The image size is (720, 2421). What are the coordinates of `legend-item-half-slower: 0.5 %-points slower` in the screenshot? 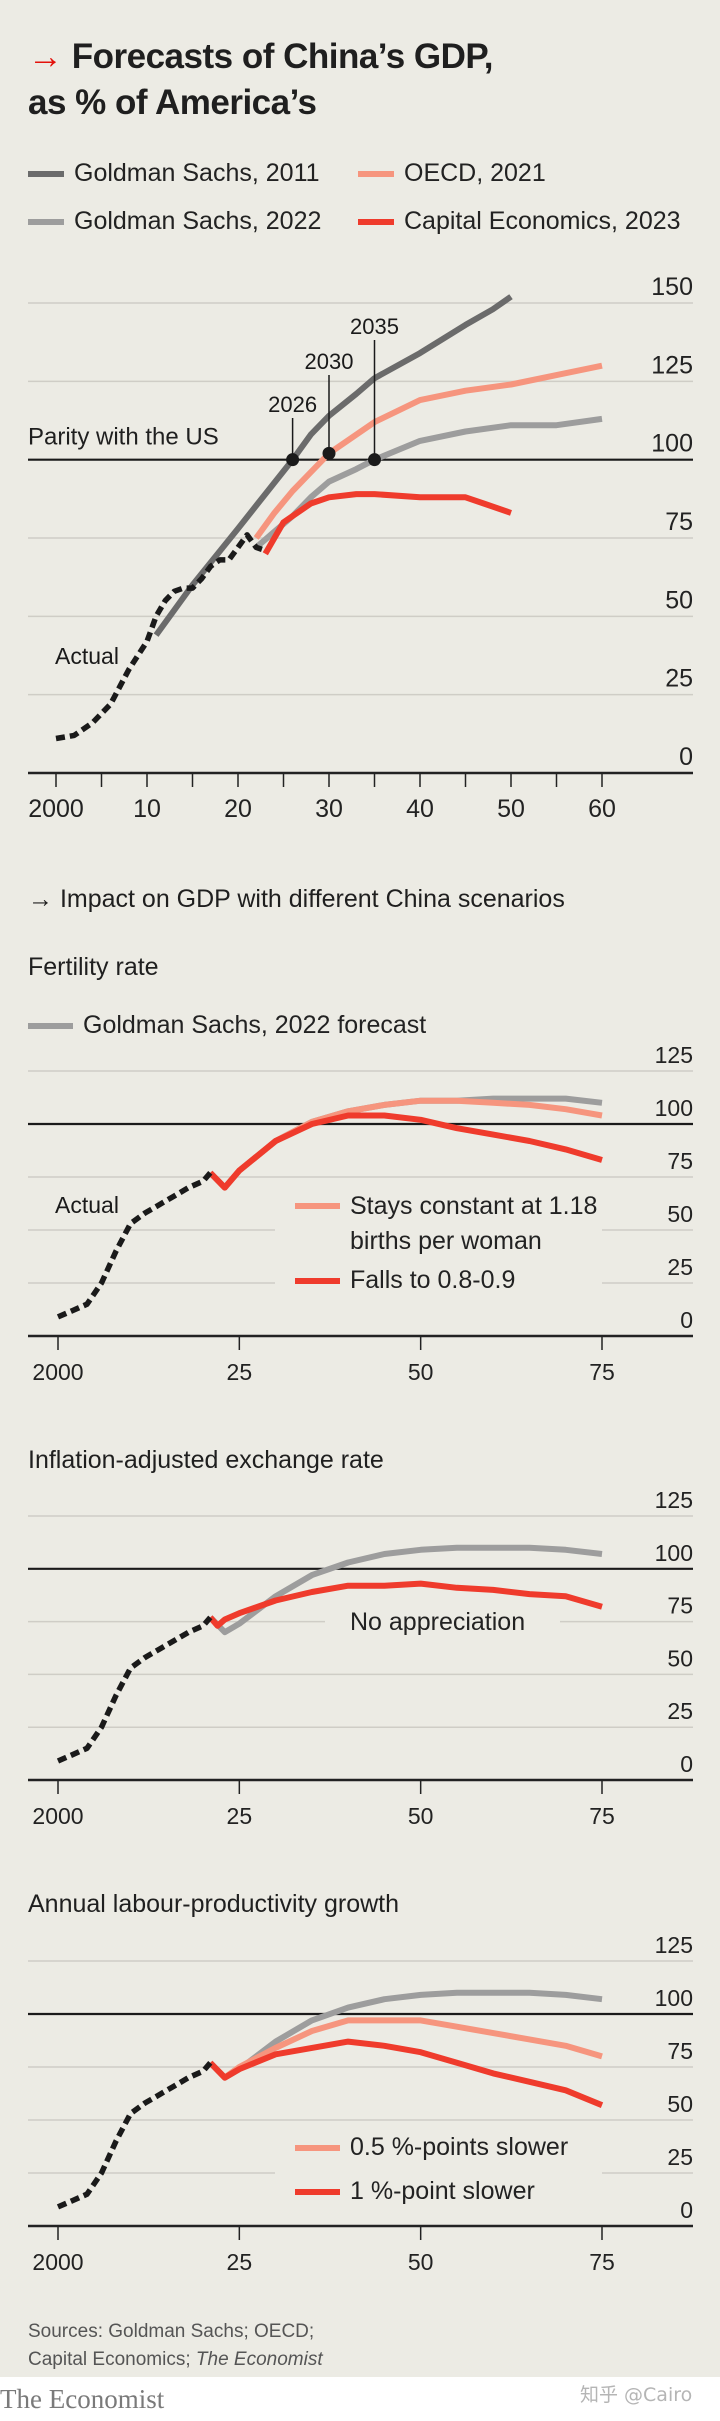 It's located at (431, 2147).